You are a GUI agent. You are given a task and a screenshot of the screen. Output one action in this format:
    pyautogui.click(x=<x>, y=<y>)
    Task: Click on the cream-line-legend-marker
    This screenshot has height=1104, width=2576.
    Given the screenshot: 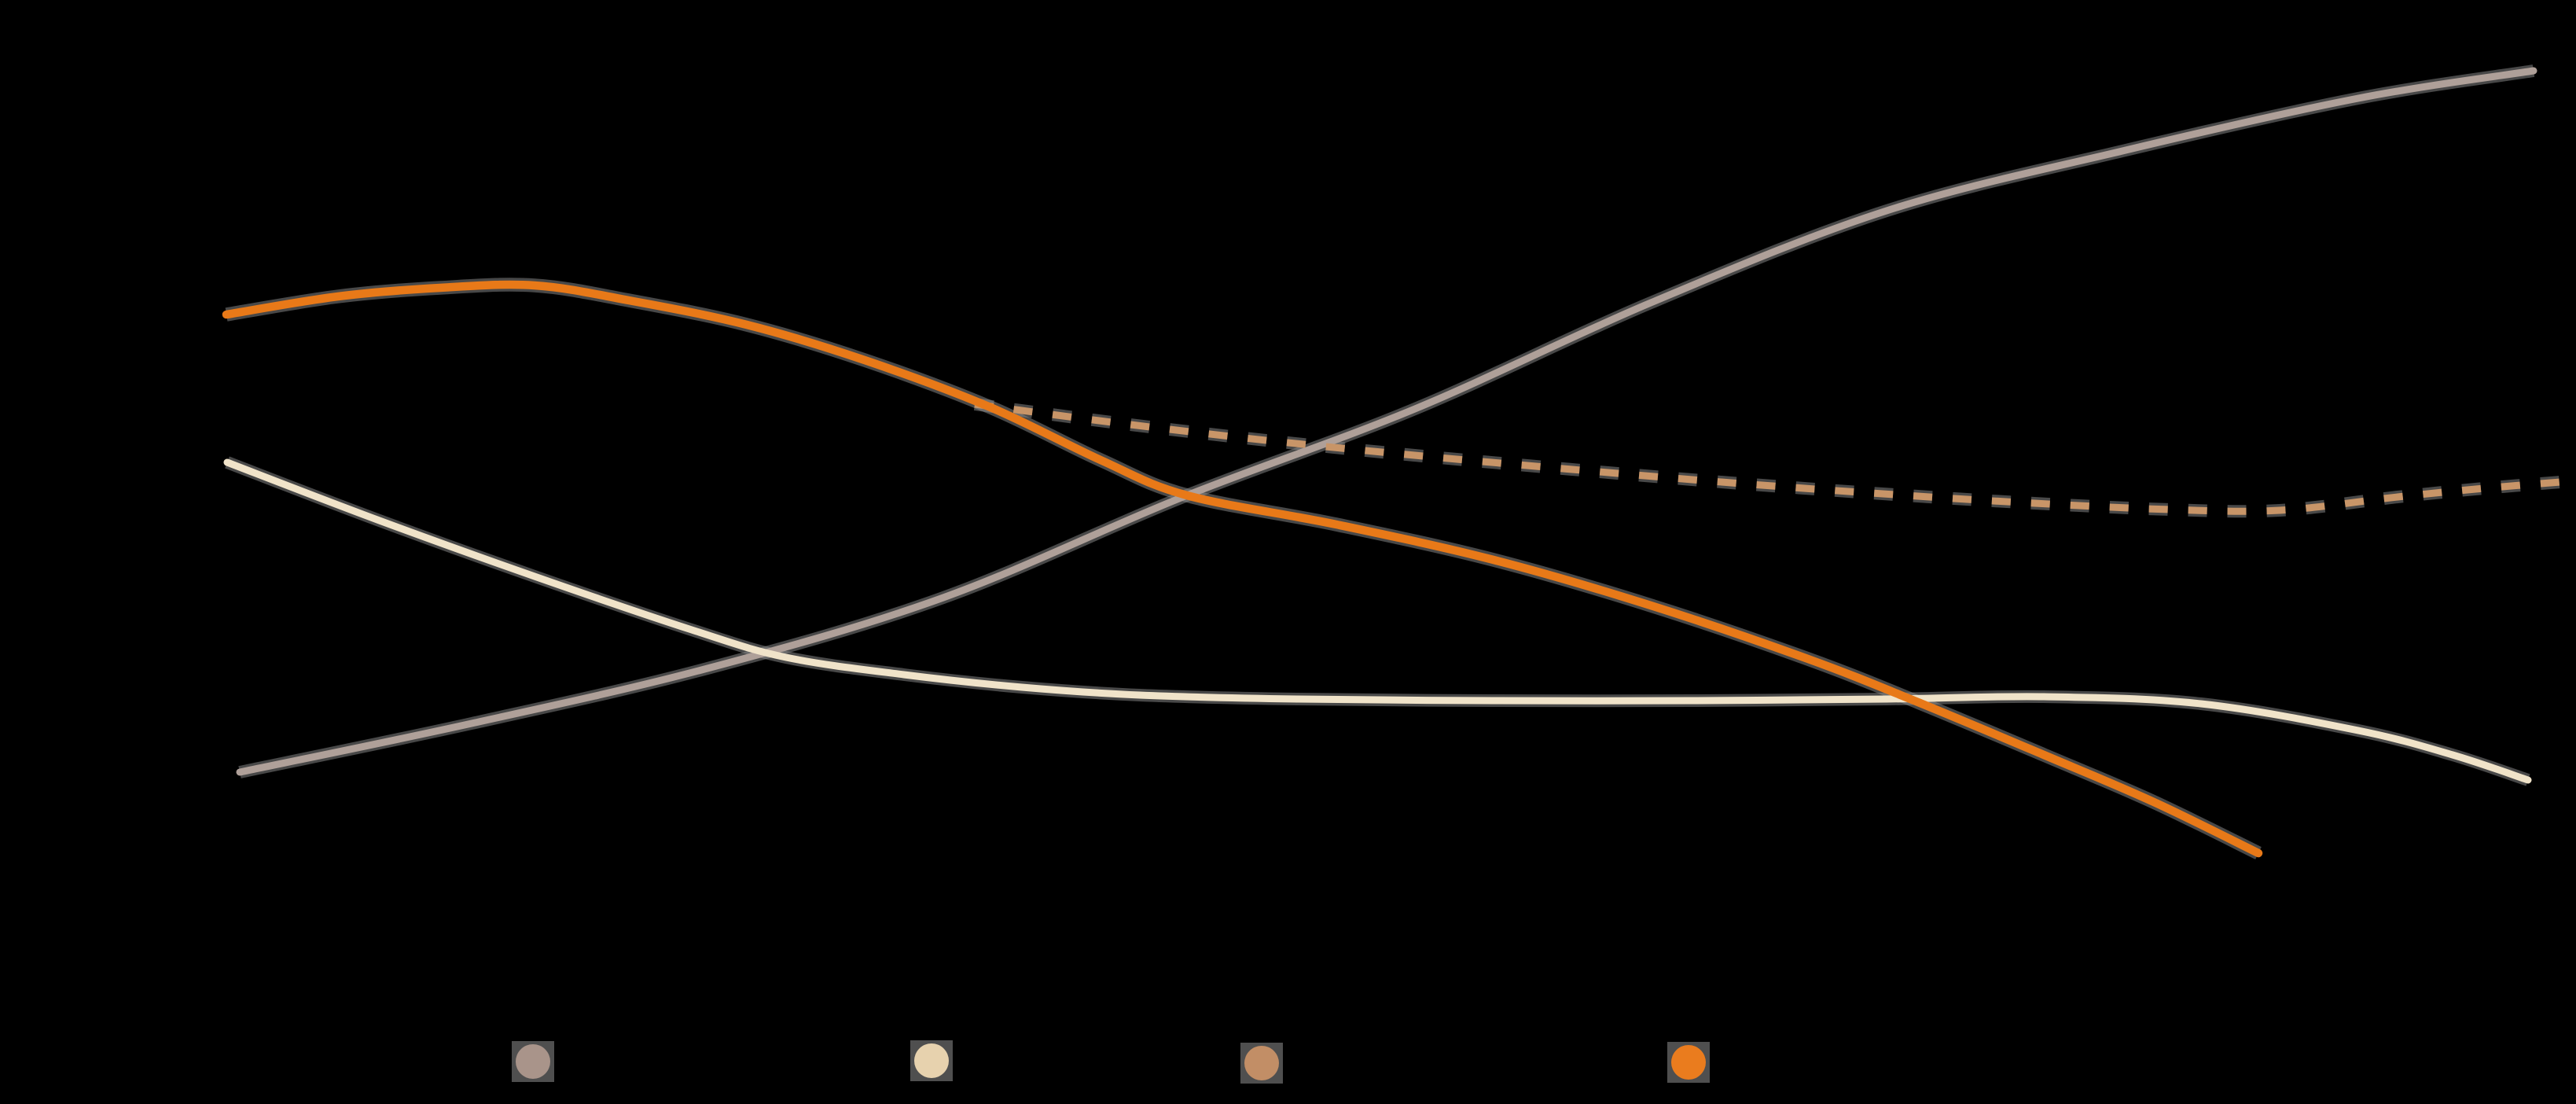 What is the action you would take?
    pyautogui.click(x=931, y=1060)
    